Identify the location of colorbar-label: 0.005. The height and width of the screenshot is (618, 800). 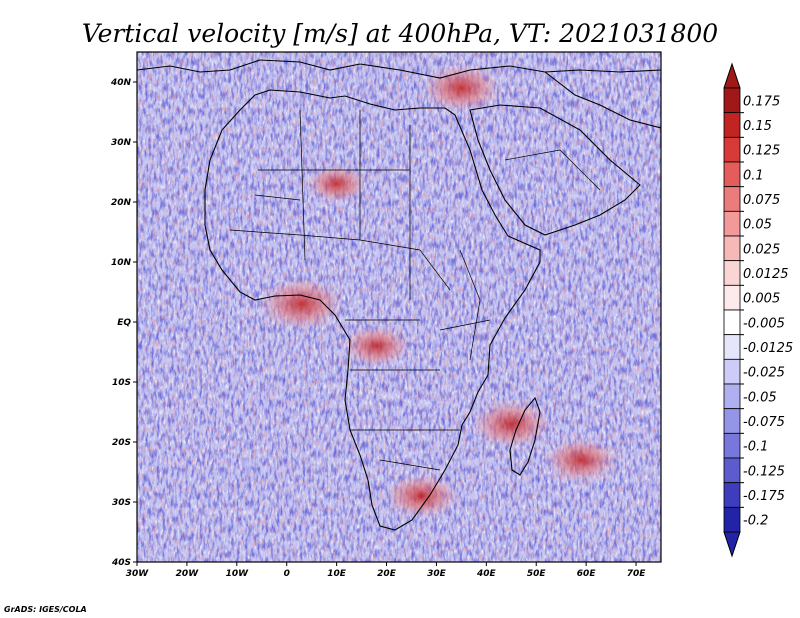
(761, 299).